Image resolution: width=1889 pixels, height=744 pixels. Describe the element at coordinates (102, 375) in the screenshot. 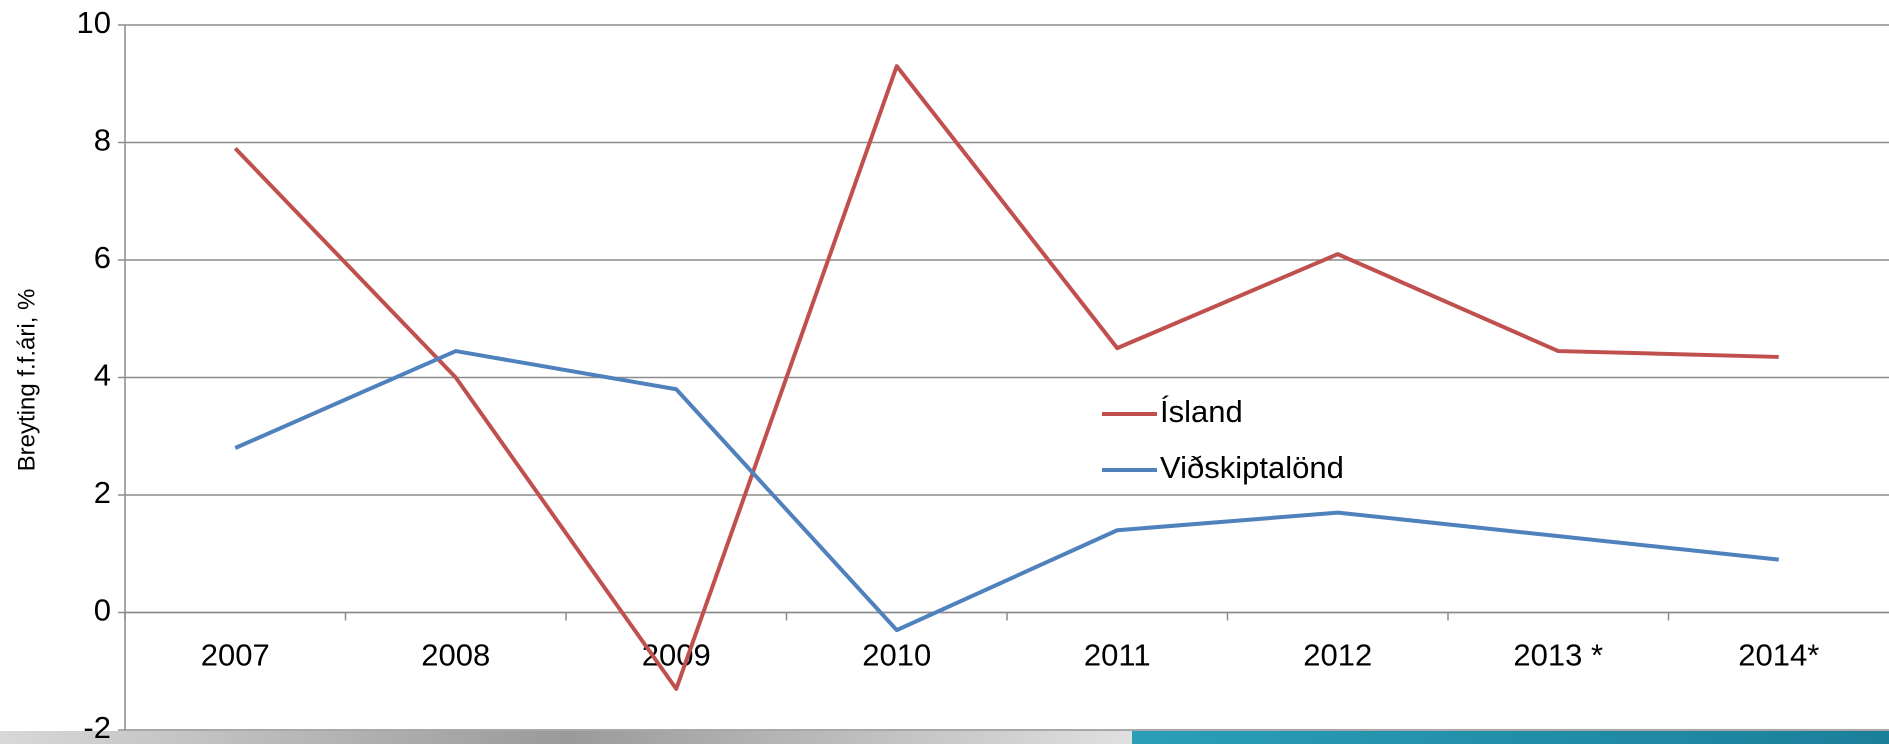

I see `y-tick-label: 4` at that location.